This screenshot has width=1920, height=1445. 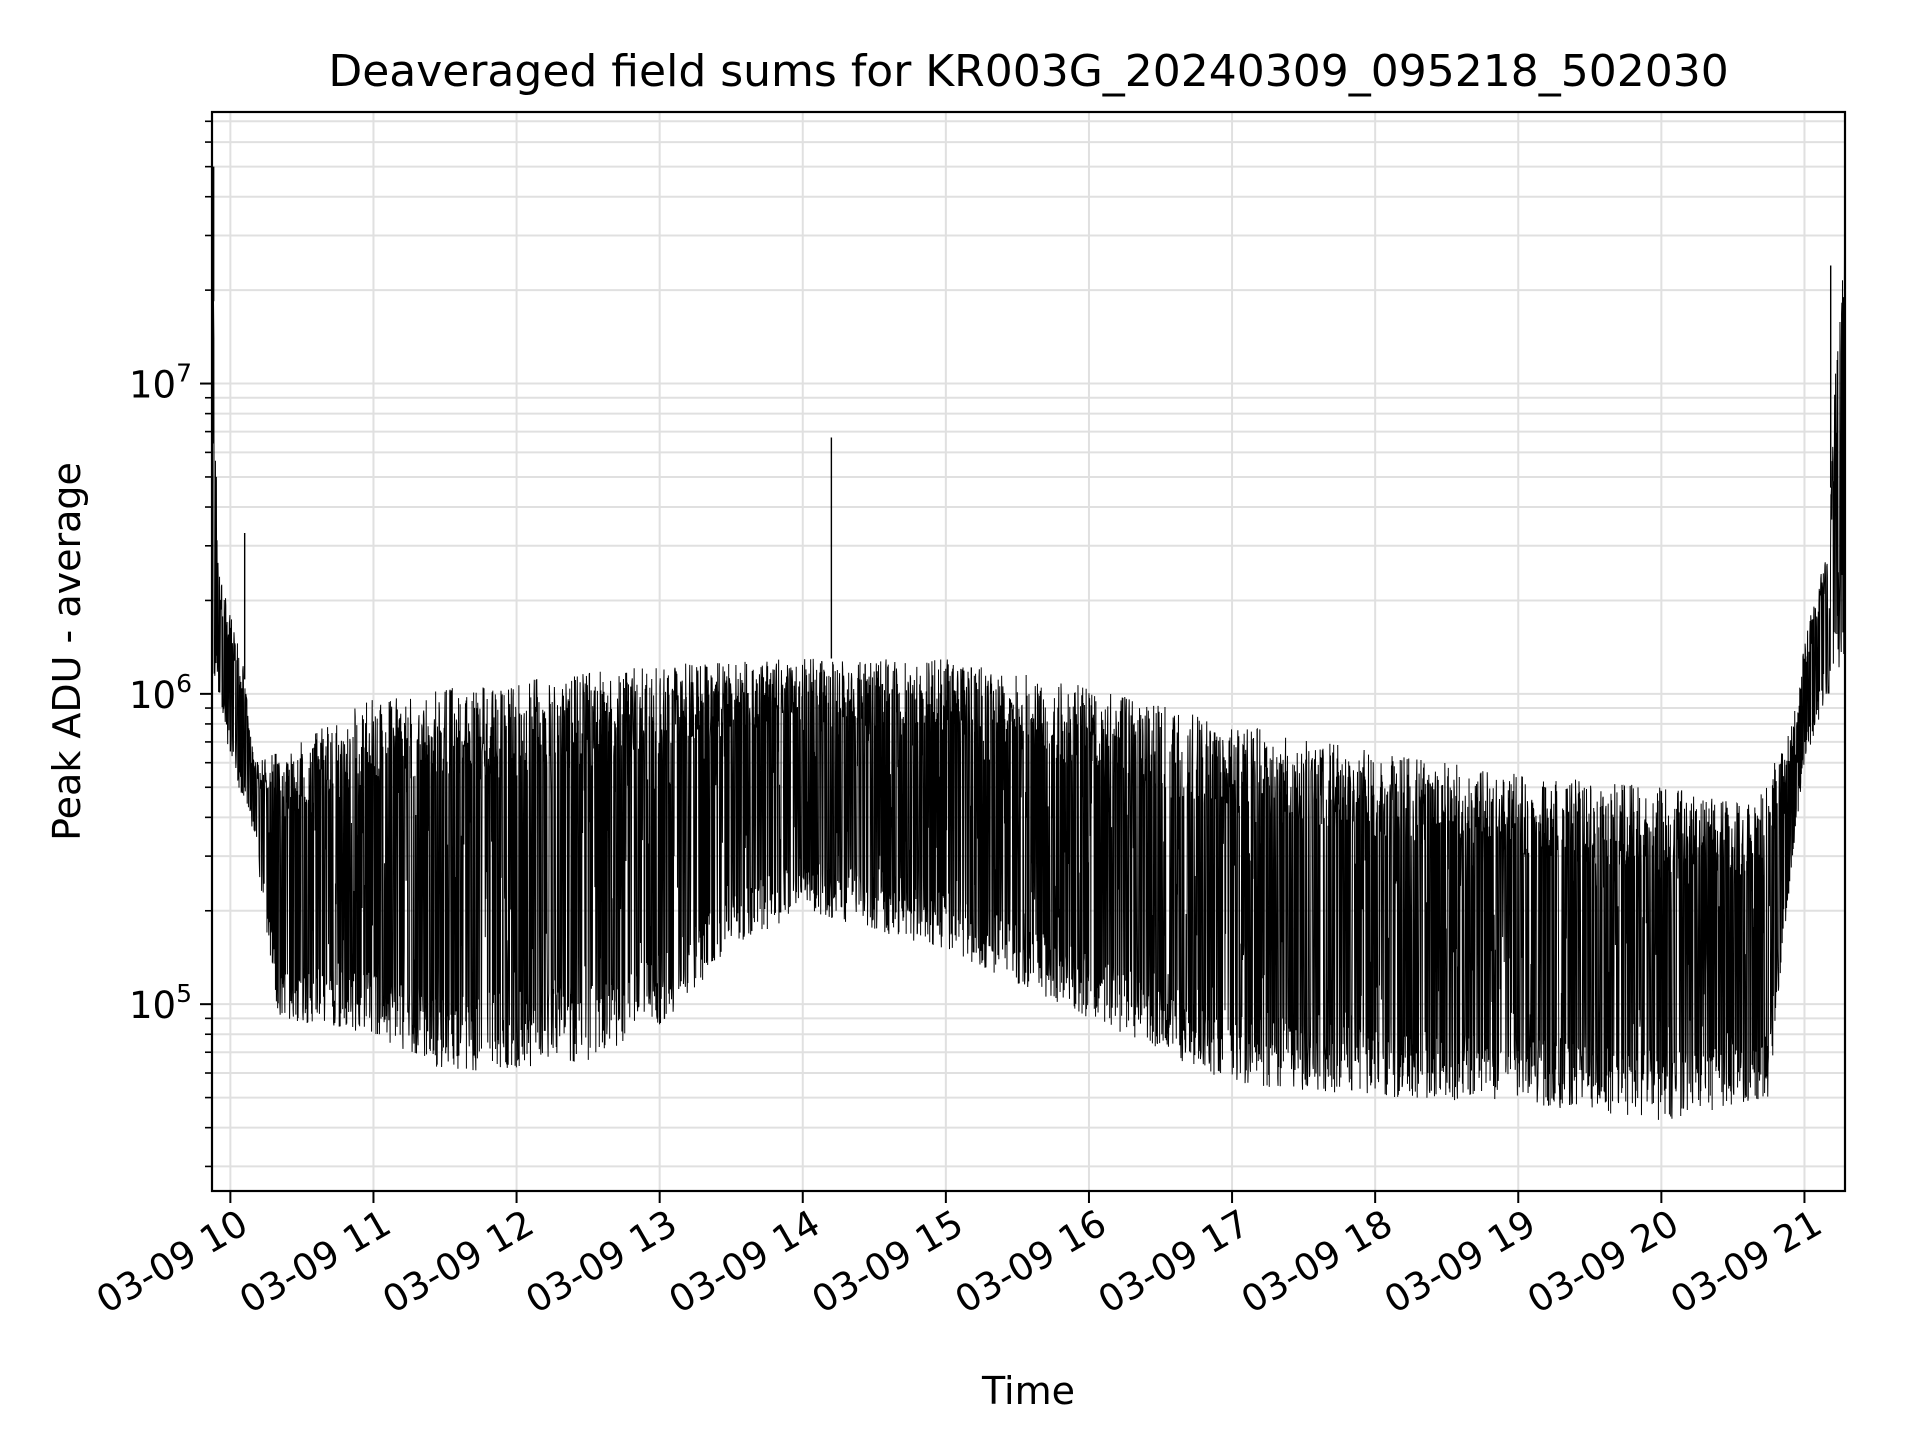 What do you see at coordinates (172, 1262) in the screenshot?
I see `x-tick-label: 03-09 10` at bounding box center [172, 1262].